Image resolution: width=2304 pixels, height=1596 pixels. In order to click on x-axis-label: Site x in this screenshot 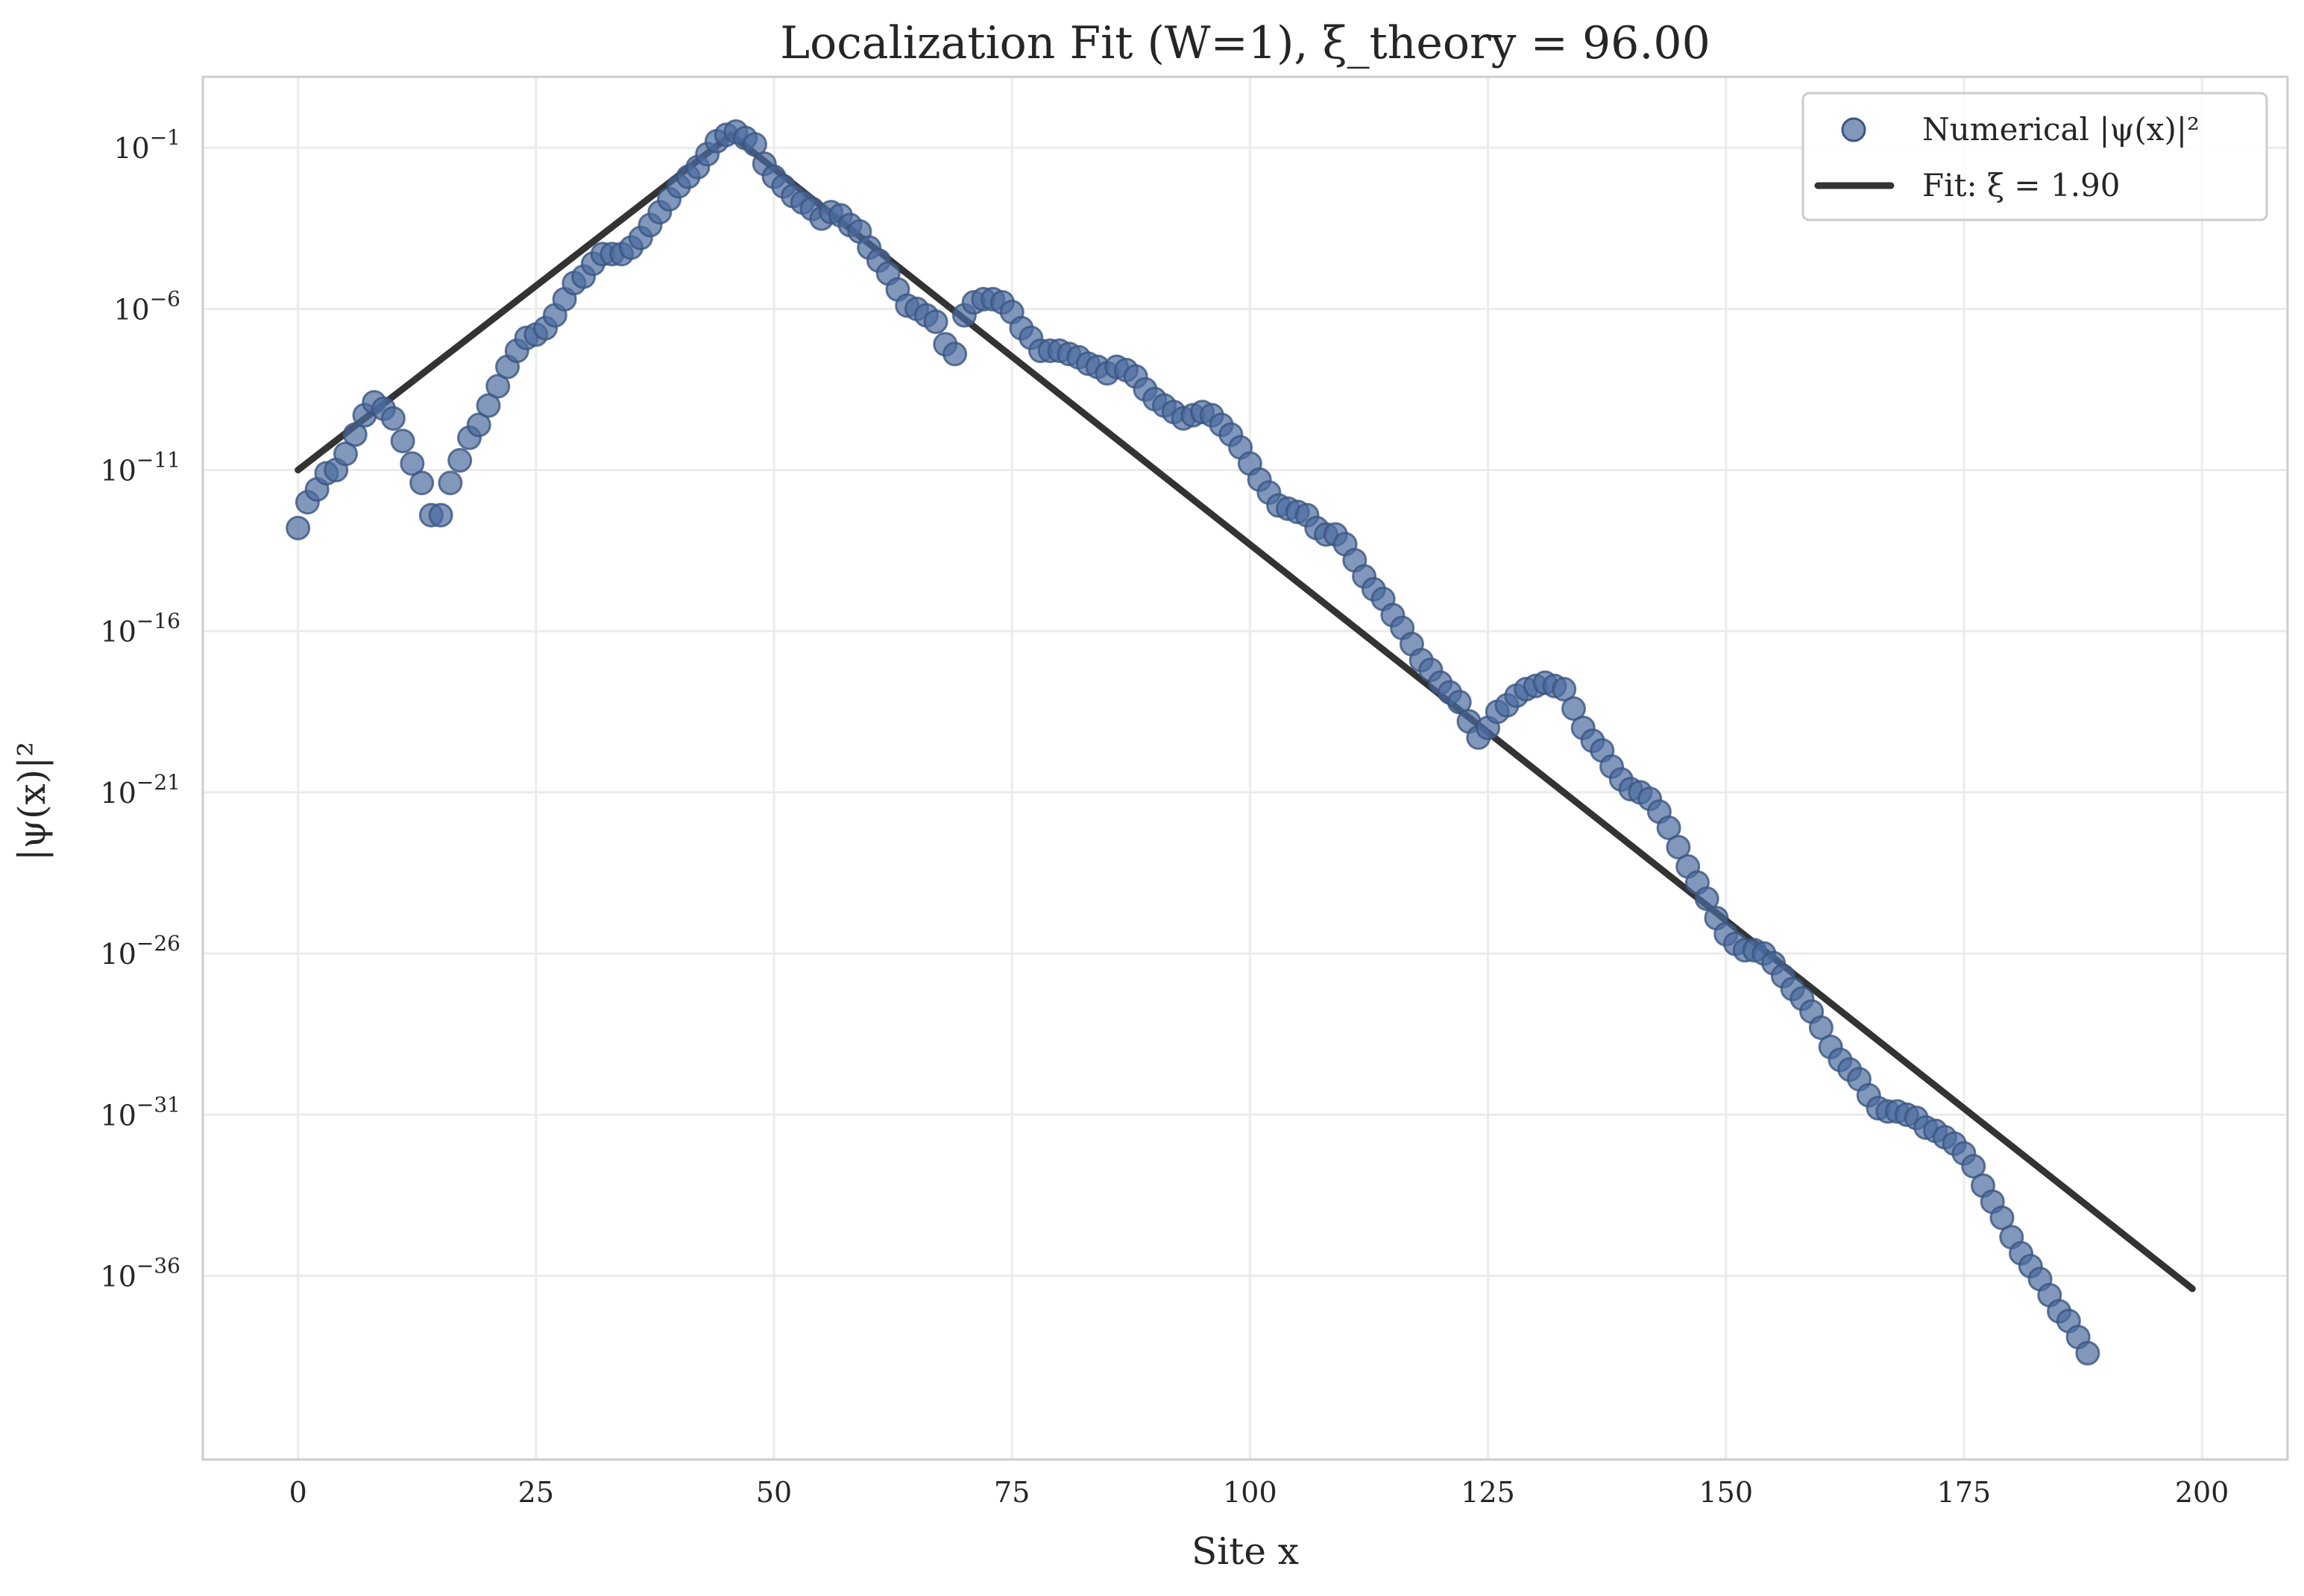, I will do `click(1245, 1551)`.